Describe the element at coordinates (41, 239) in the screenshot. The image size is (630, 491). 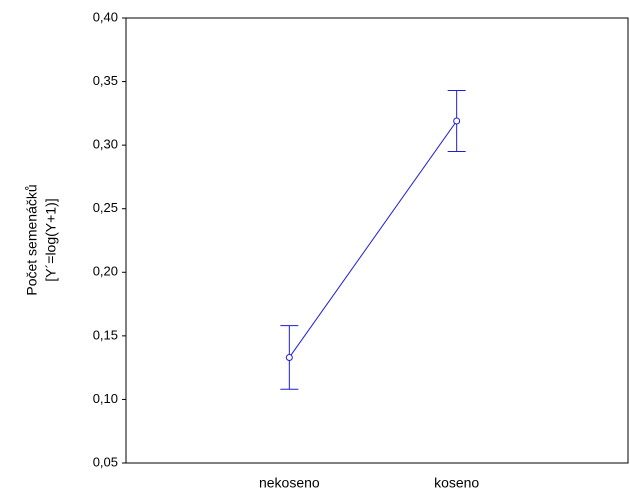
I see `y-axis-label: Počet semenáčků [Y´=log(Y+1)]` at that location.